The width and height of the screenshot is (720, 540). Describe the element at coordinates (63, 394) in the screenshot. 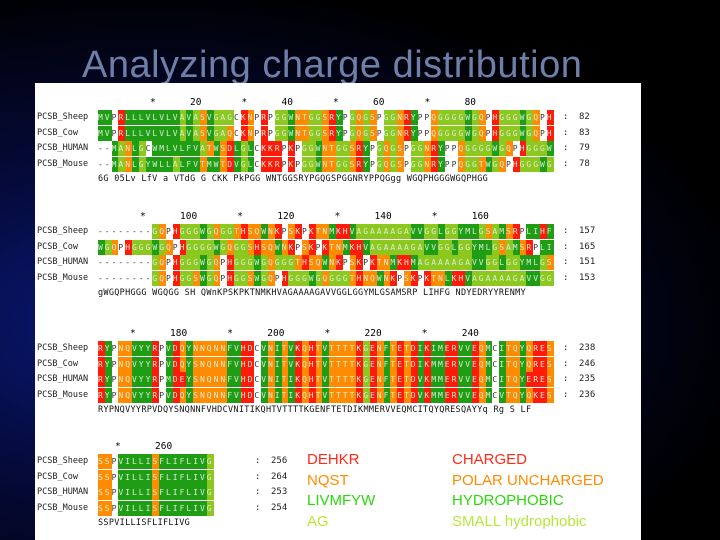

I see `sequence-name: PCSB_Mouse` at that location.